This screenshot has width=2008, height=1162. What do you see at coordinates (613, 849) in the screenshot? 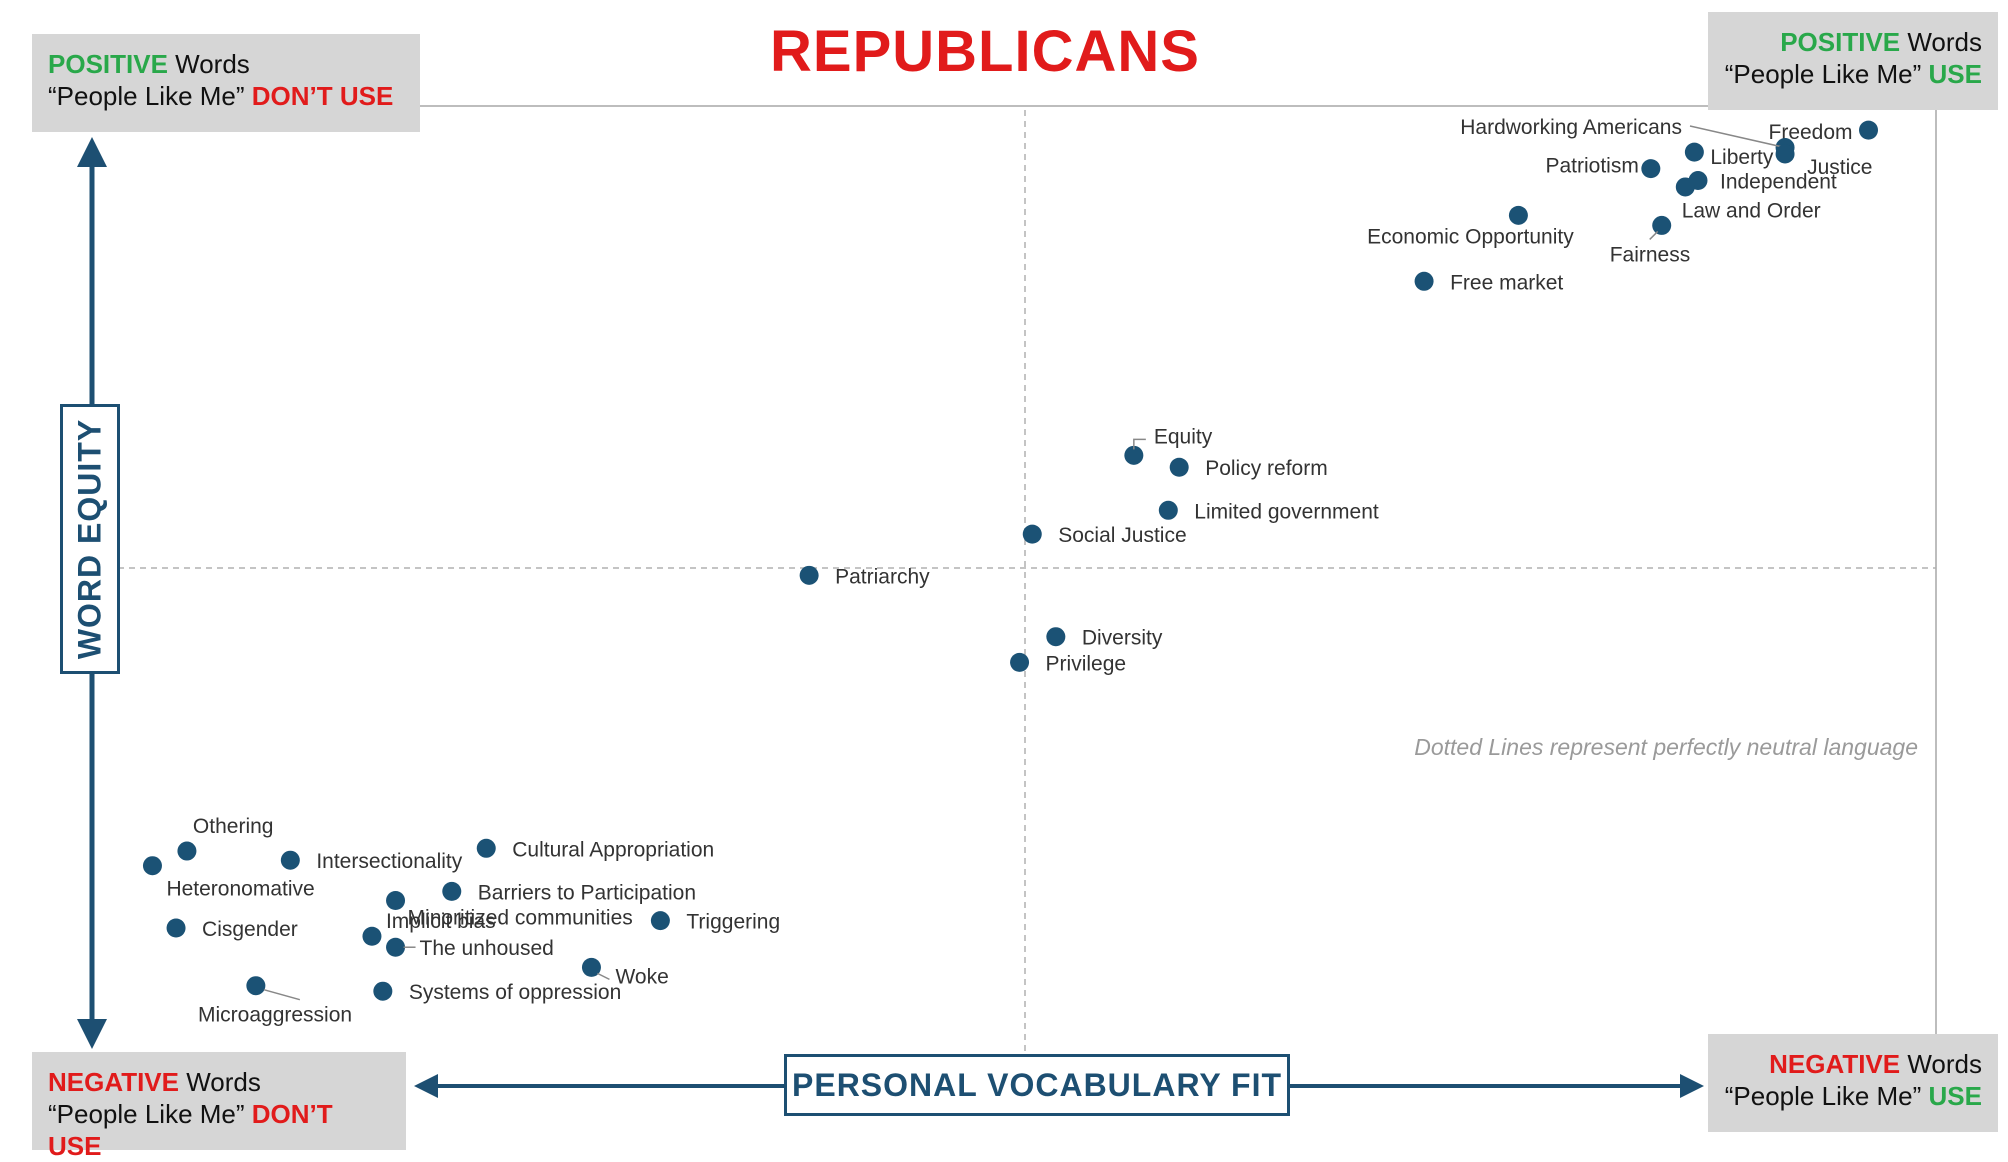
I see `point-label: Cultural Appropriation` at bounding box center [613, 849].